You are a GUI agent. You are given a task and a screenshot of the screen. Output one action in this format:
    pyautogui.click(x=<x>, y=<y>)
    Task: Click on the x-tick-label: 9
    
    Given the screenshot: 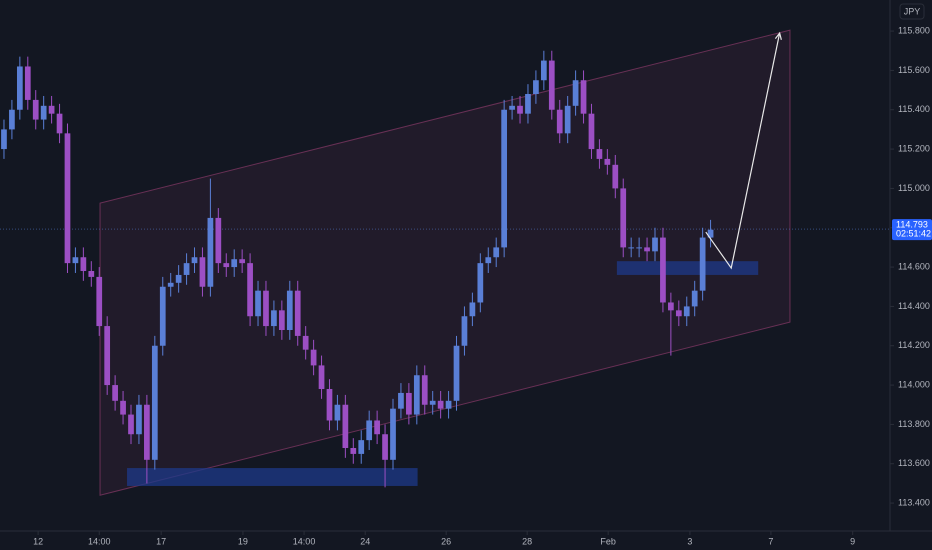 What is the action you would take?
    pyautogui.click(x=852, y=541)
    